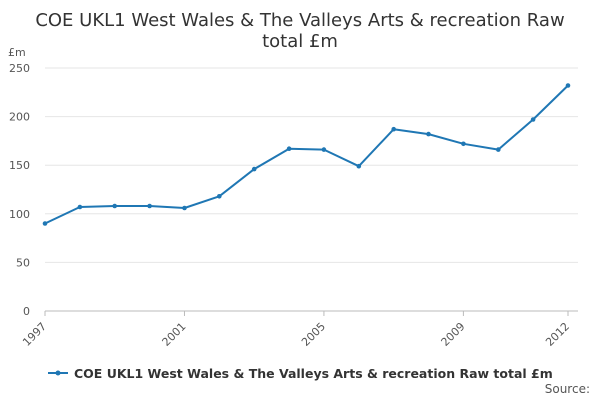 Image resolution: width=600 pixels, height=400 pixels. What do you see at coordinates (26, 311) in the screenshot?
I see `y-tick-label: 0` at bounding box center [26, 311].